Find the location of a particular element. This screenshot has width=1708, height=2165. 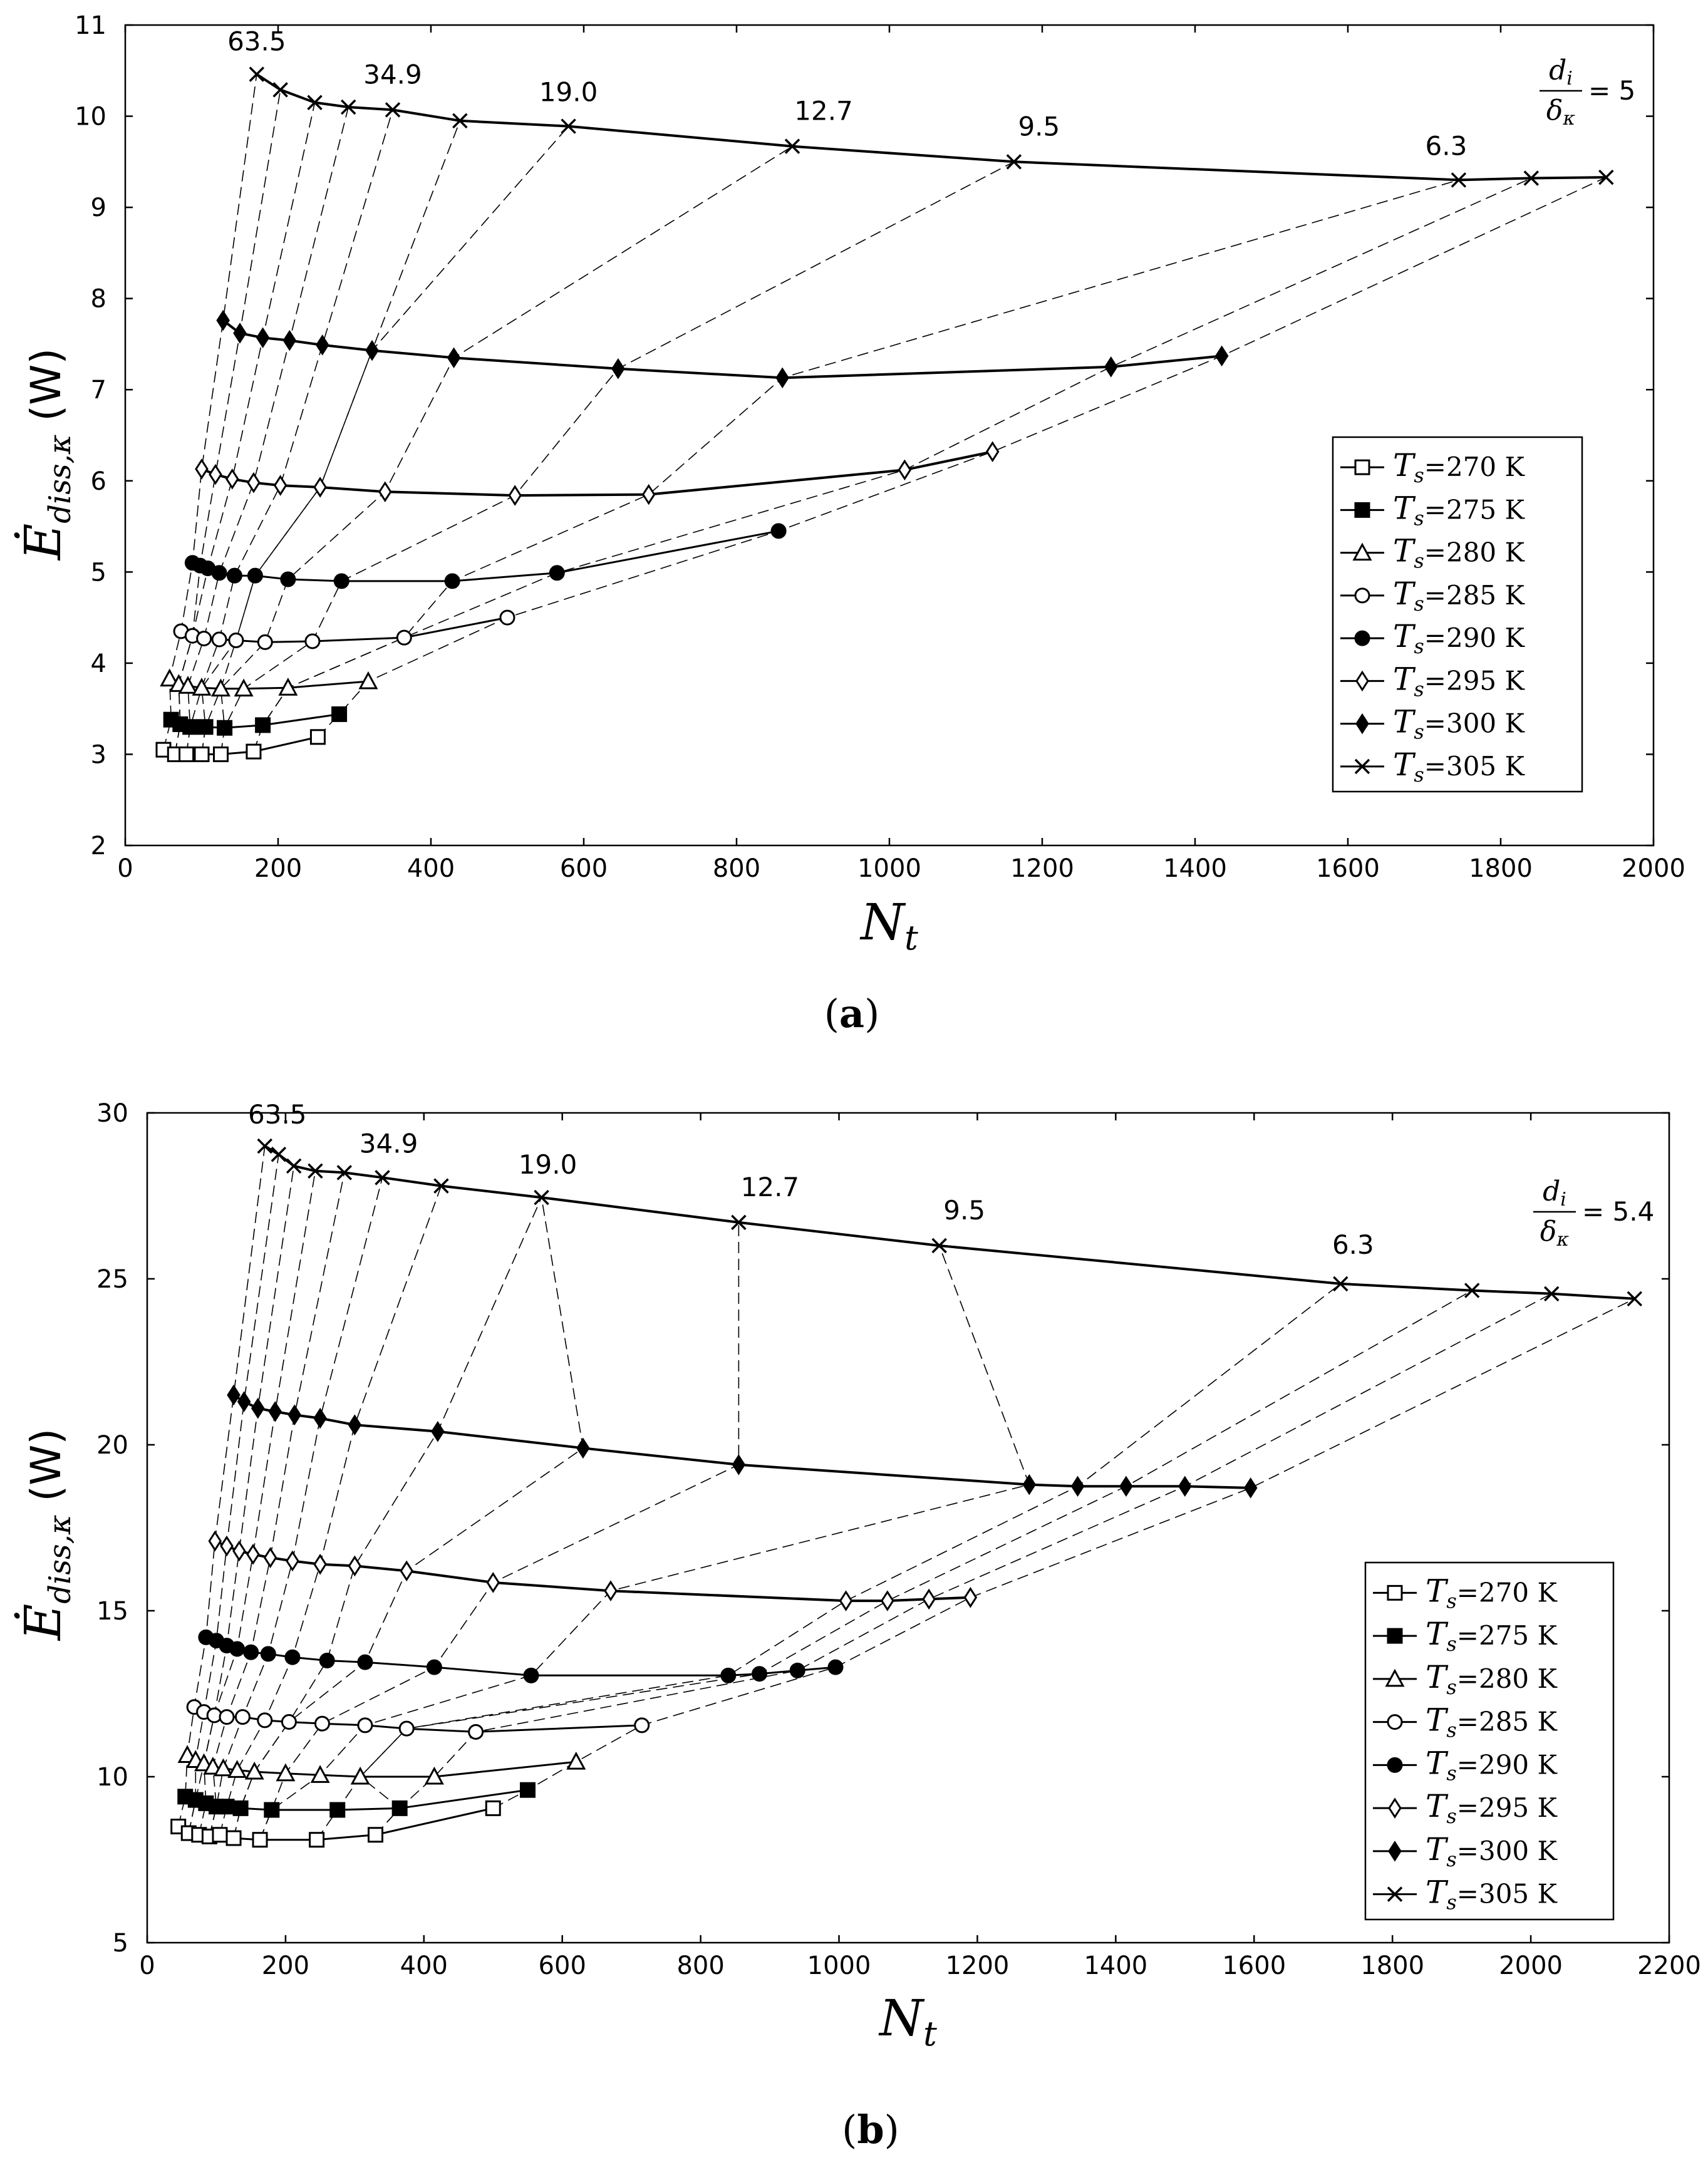

x-tick-label: 2200 is located at coordinates (1669, 1965).